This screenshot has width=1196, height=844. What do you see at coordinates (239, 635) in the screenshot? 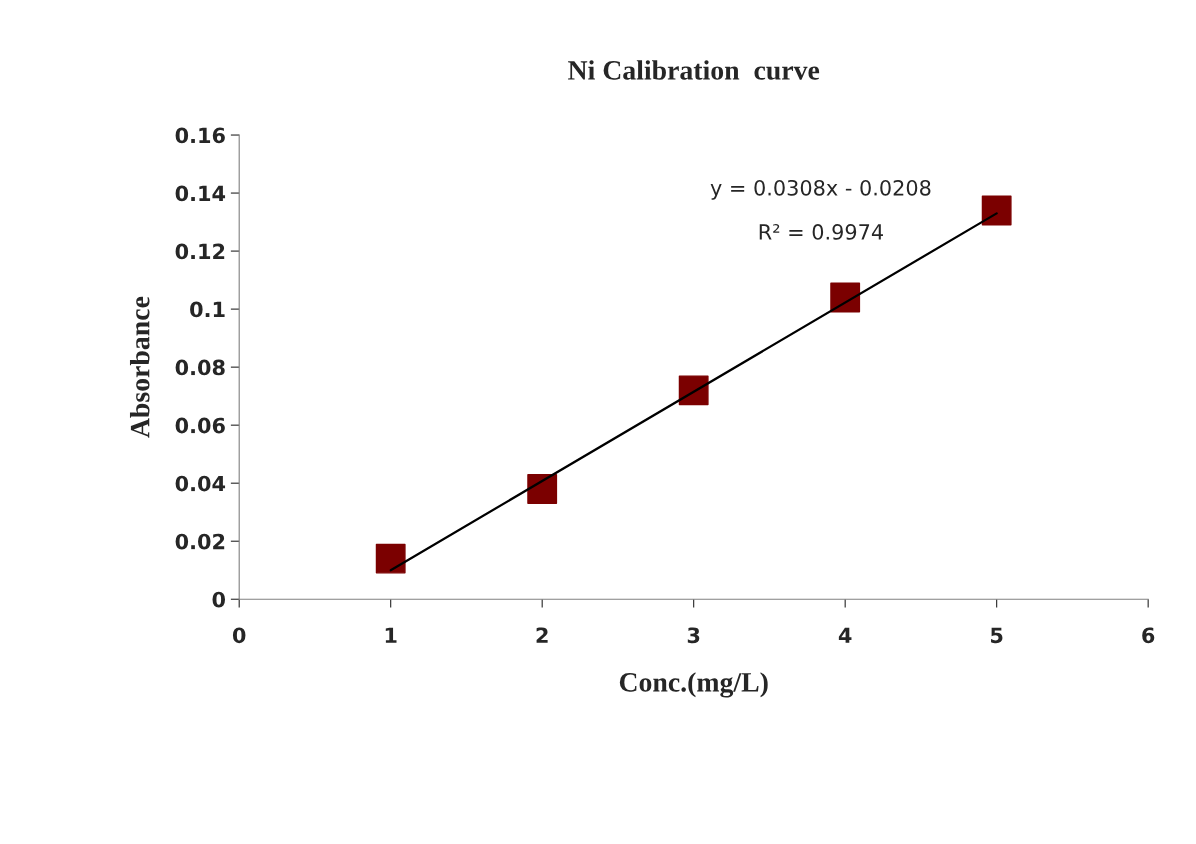
I see `x-tick-label: 0` at bounding box center [239, 635].